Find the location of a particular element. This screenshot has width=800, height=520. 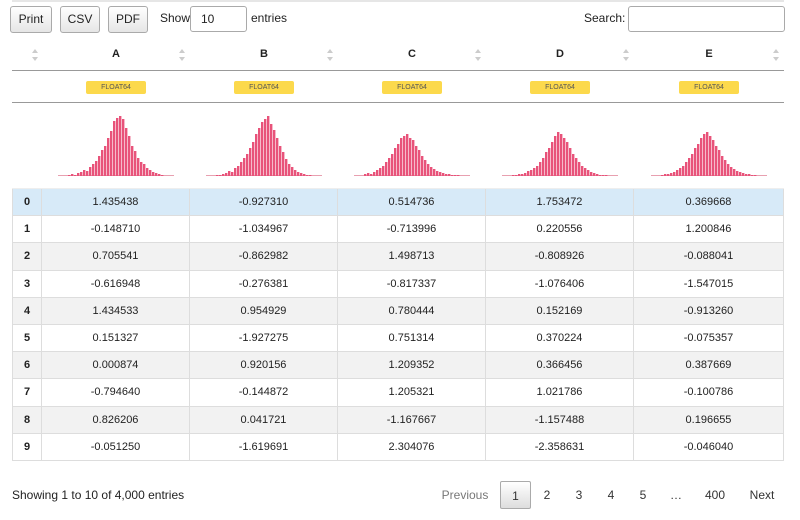

page-length-input: 10 is located at coordinates (218, 19).